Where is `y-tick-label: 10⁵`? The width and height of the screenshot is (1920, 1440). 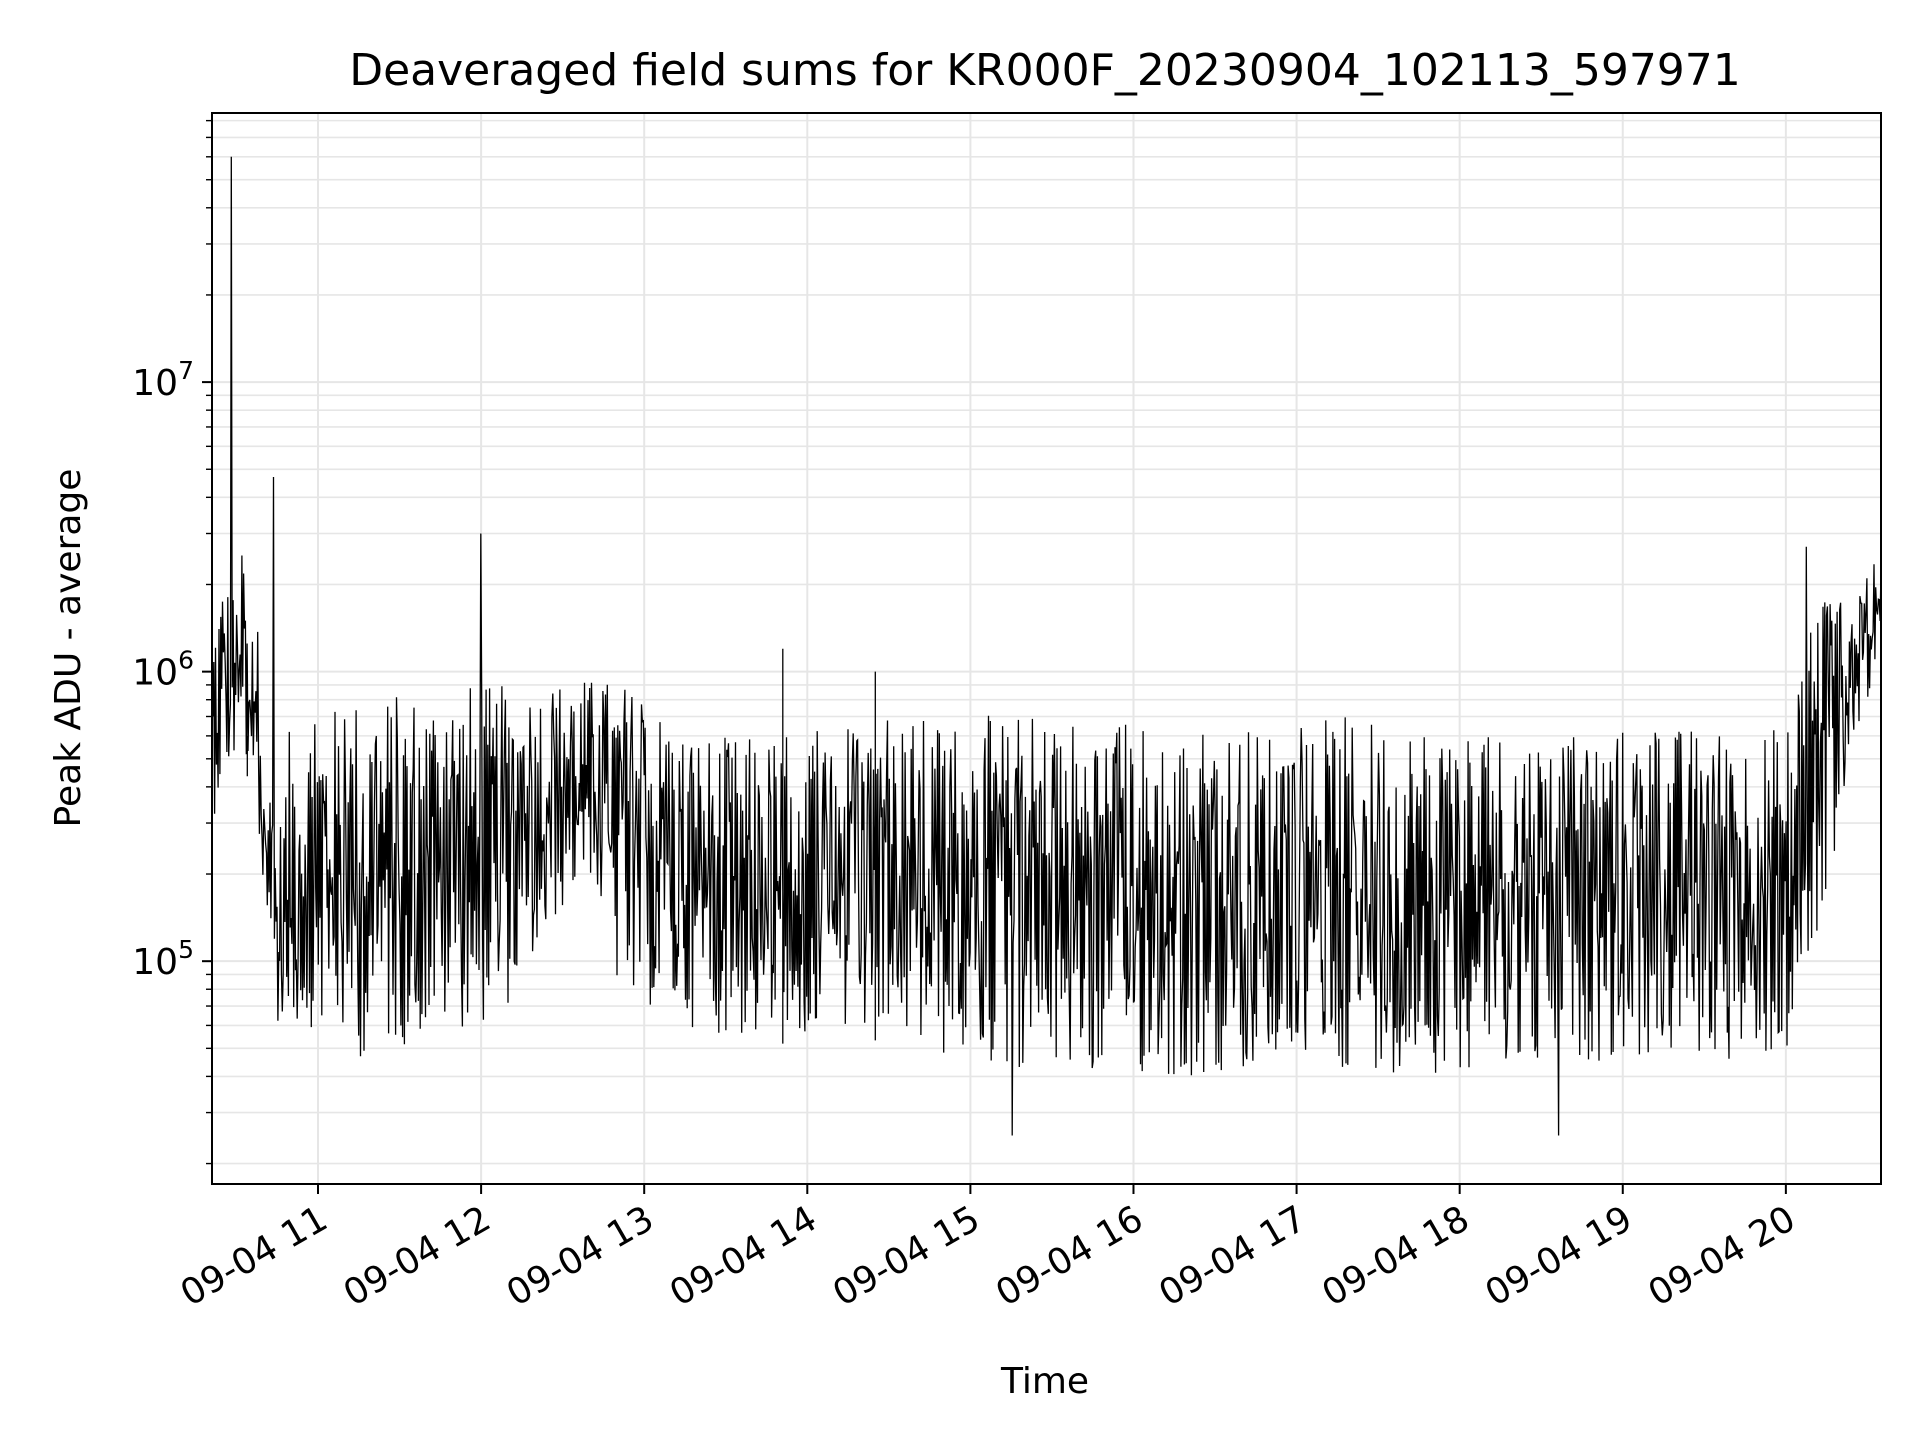 y-tick-label: 10⁵ is located at coordinates (163, 959).